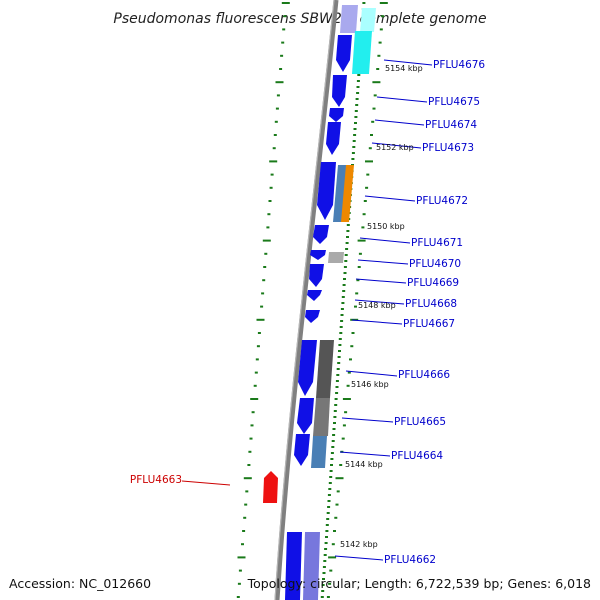 Image resolution: width=600 pixels, height=600 pixels. Describe the element at coordinates (420, 422) in the screenshot. I see `gene-label: PFLU4665` at that location.